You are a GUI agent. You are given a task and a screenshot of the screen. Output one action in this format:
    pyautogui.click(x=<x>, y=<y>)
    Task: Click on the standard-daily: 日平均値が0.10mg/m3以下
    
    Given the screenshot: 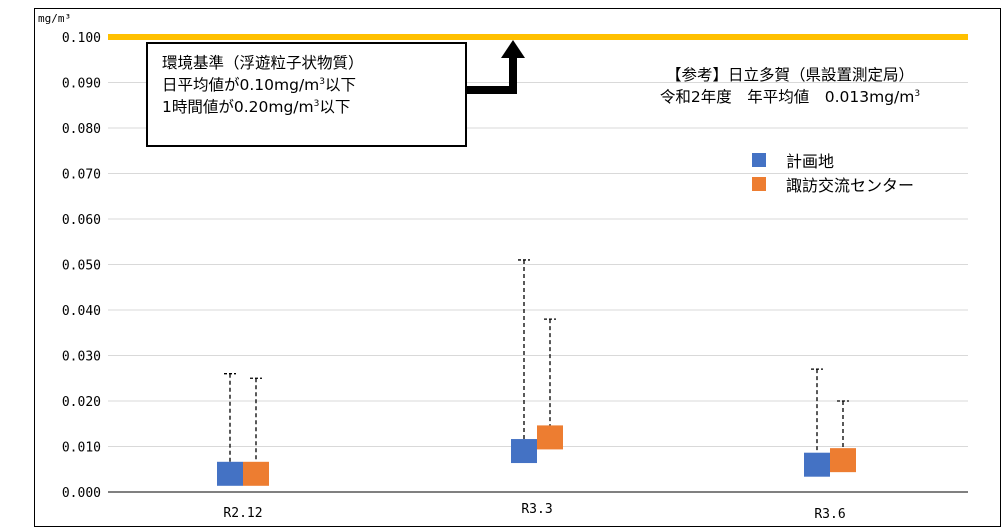 What is the action you would take?
    pyautogui.click(x=259, y=85)
    